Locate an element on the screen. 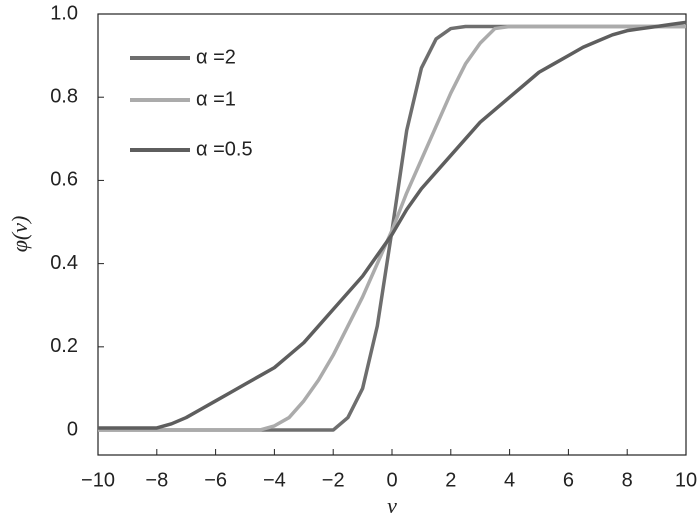 The height and width of the screenshot is (520, 700). x-tick-label: −6 is located at coordinates (215, 480).